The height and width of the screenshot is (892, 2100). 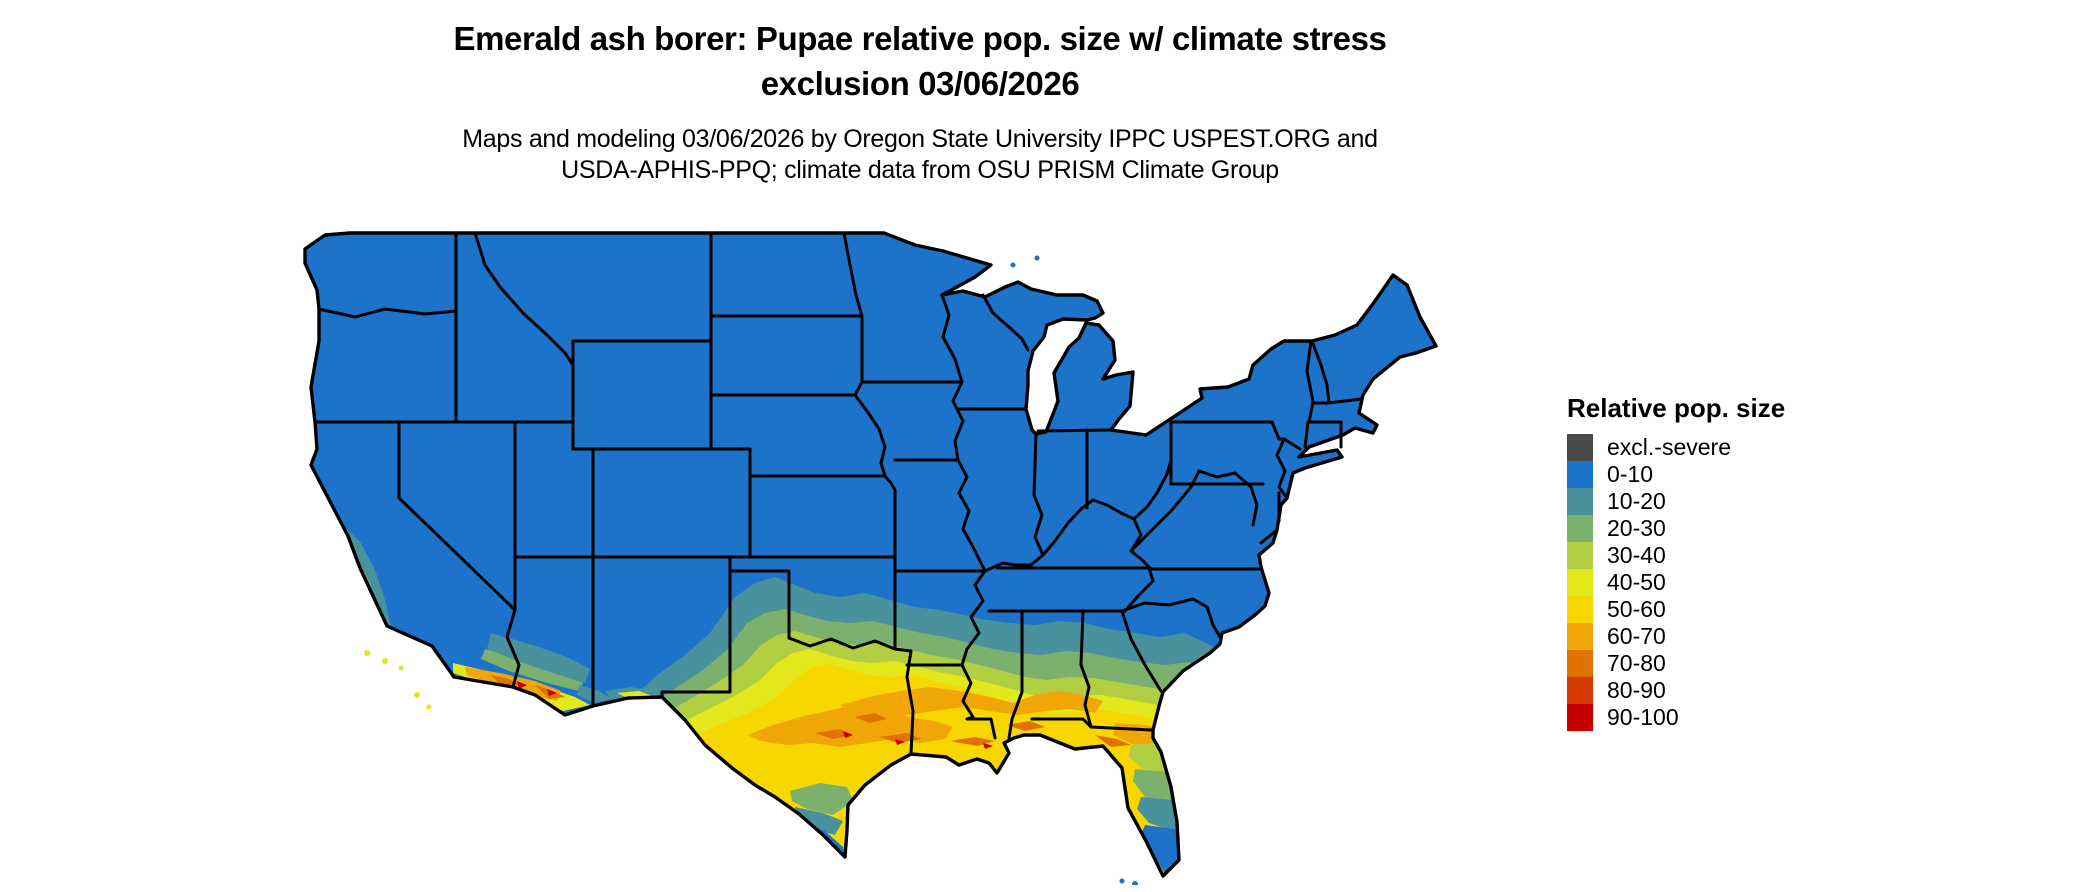 What do you see at coordinates (1727, 609) in the screenshot?
I see `legend-item: 50-60` at bounding box center [1727, 609].